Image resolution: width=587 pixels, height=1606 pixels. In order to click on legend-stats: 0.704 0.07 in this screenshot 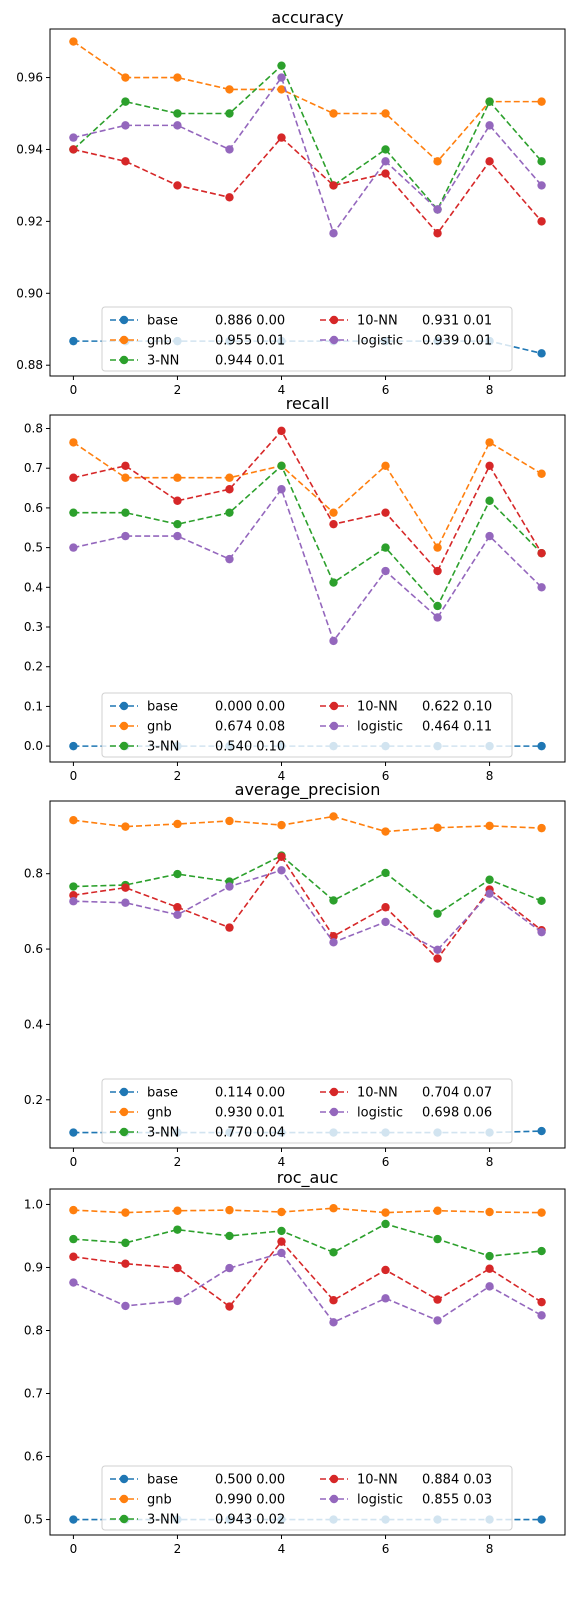, I will do `click(457, 1093)`.